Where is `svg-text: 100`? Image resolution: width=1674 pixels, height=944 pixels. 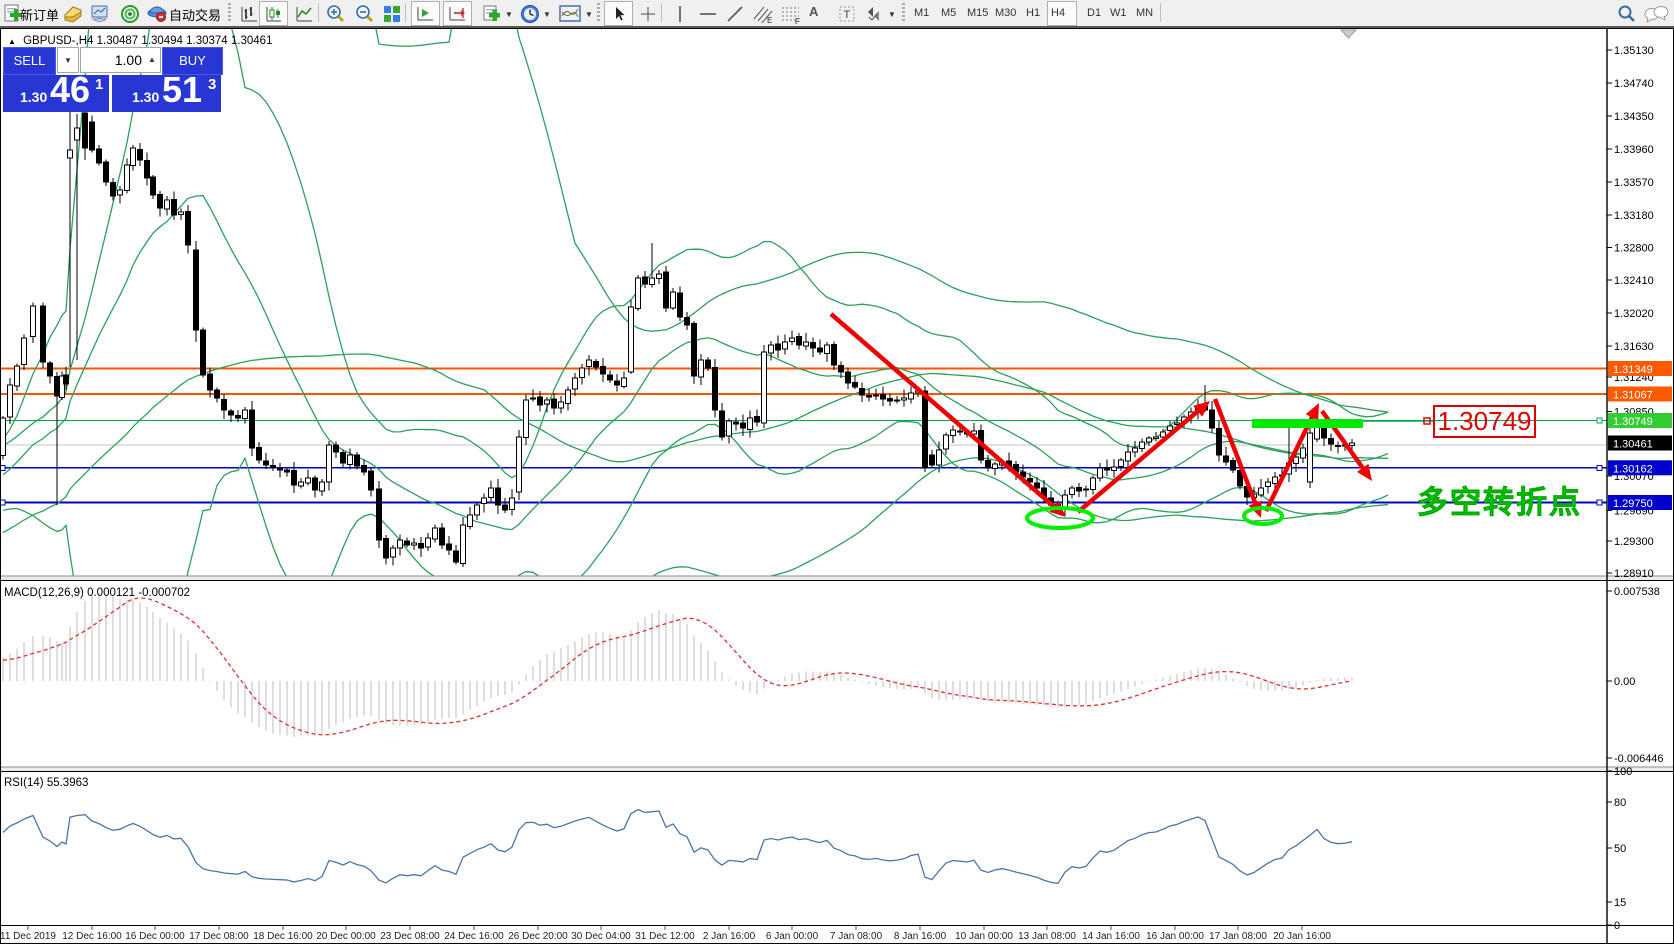
svg-text: 100 is located at coordinates (1623, 772).